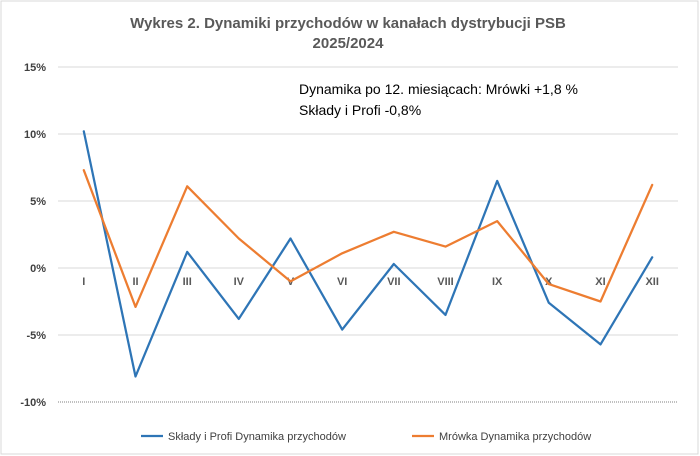  What do you see at coordinates (360, 110) in the screenshot?
I see `annotation-line-2: Składy i Profi -0,8%` at bounding box center [360, 110].